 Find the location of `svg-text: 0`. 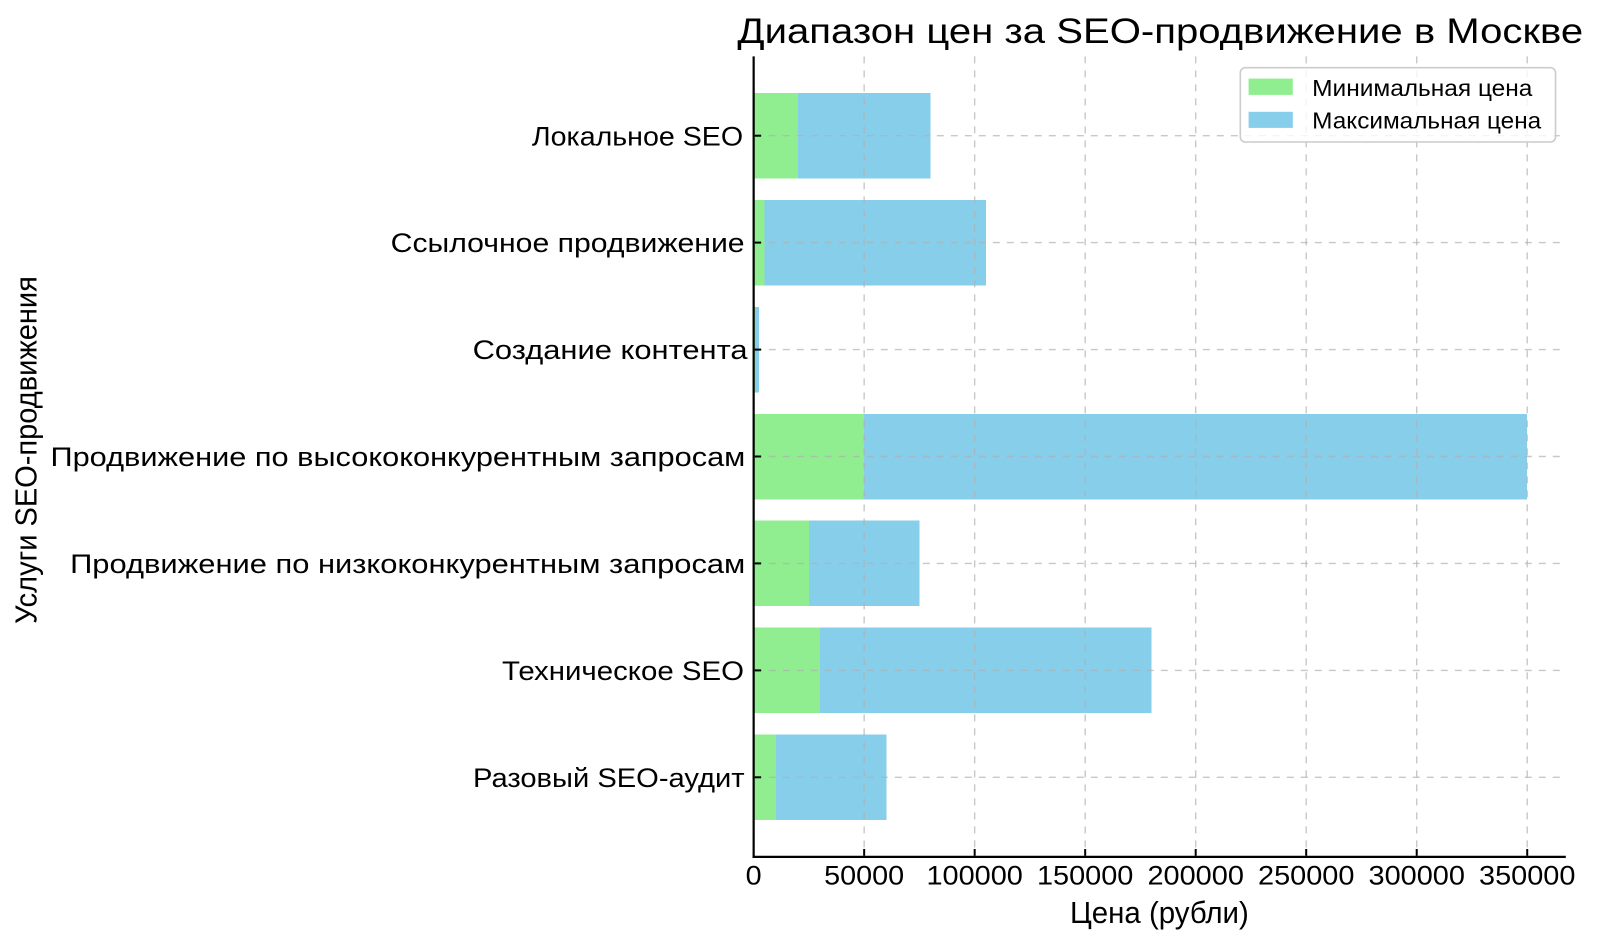

svg-text: 0 is located at coordinates (754, 876).